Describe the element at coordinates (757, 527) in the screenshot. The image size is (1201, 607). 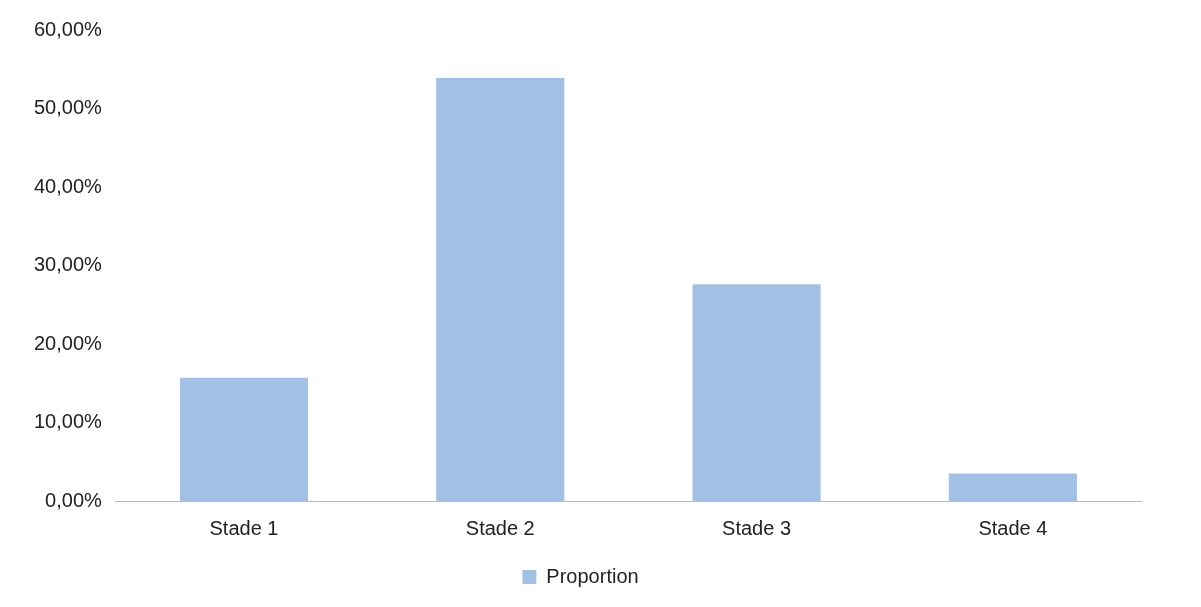
I see `x-tick-label: Stade 3` at that location.